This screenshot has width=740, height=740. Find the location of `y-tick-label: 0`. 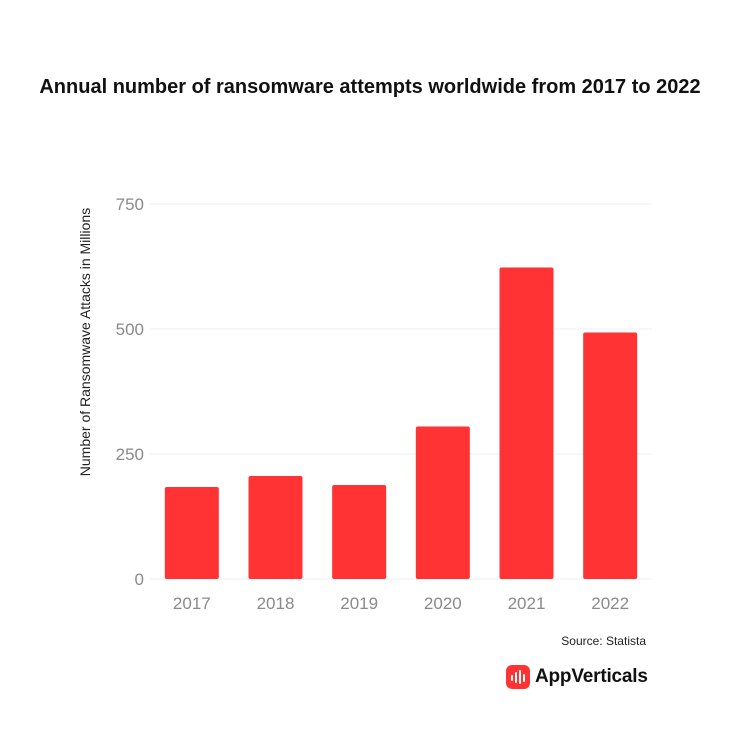

y-tick-label: 0 is located at coordinates (139, 579).